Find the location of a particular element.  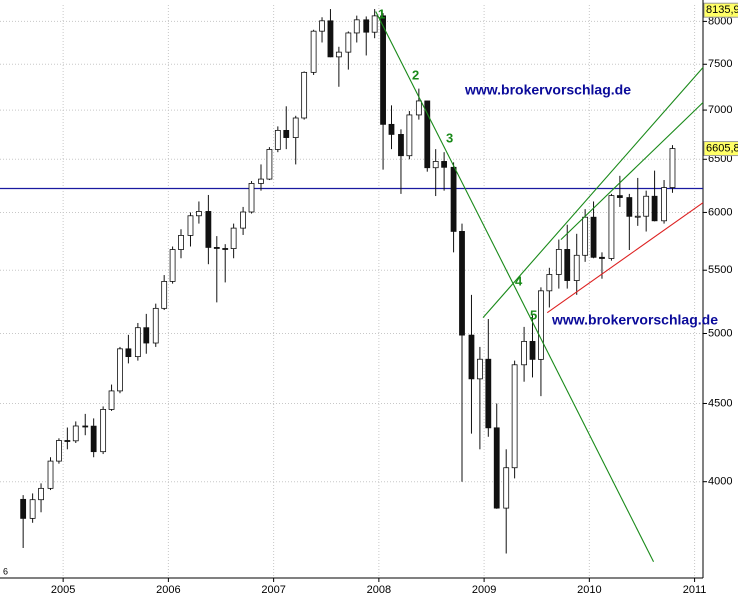

y-tick-label: 5500 is located at coordinates (720, 270).